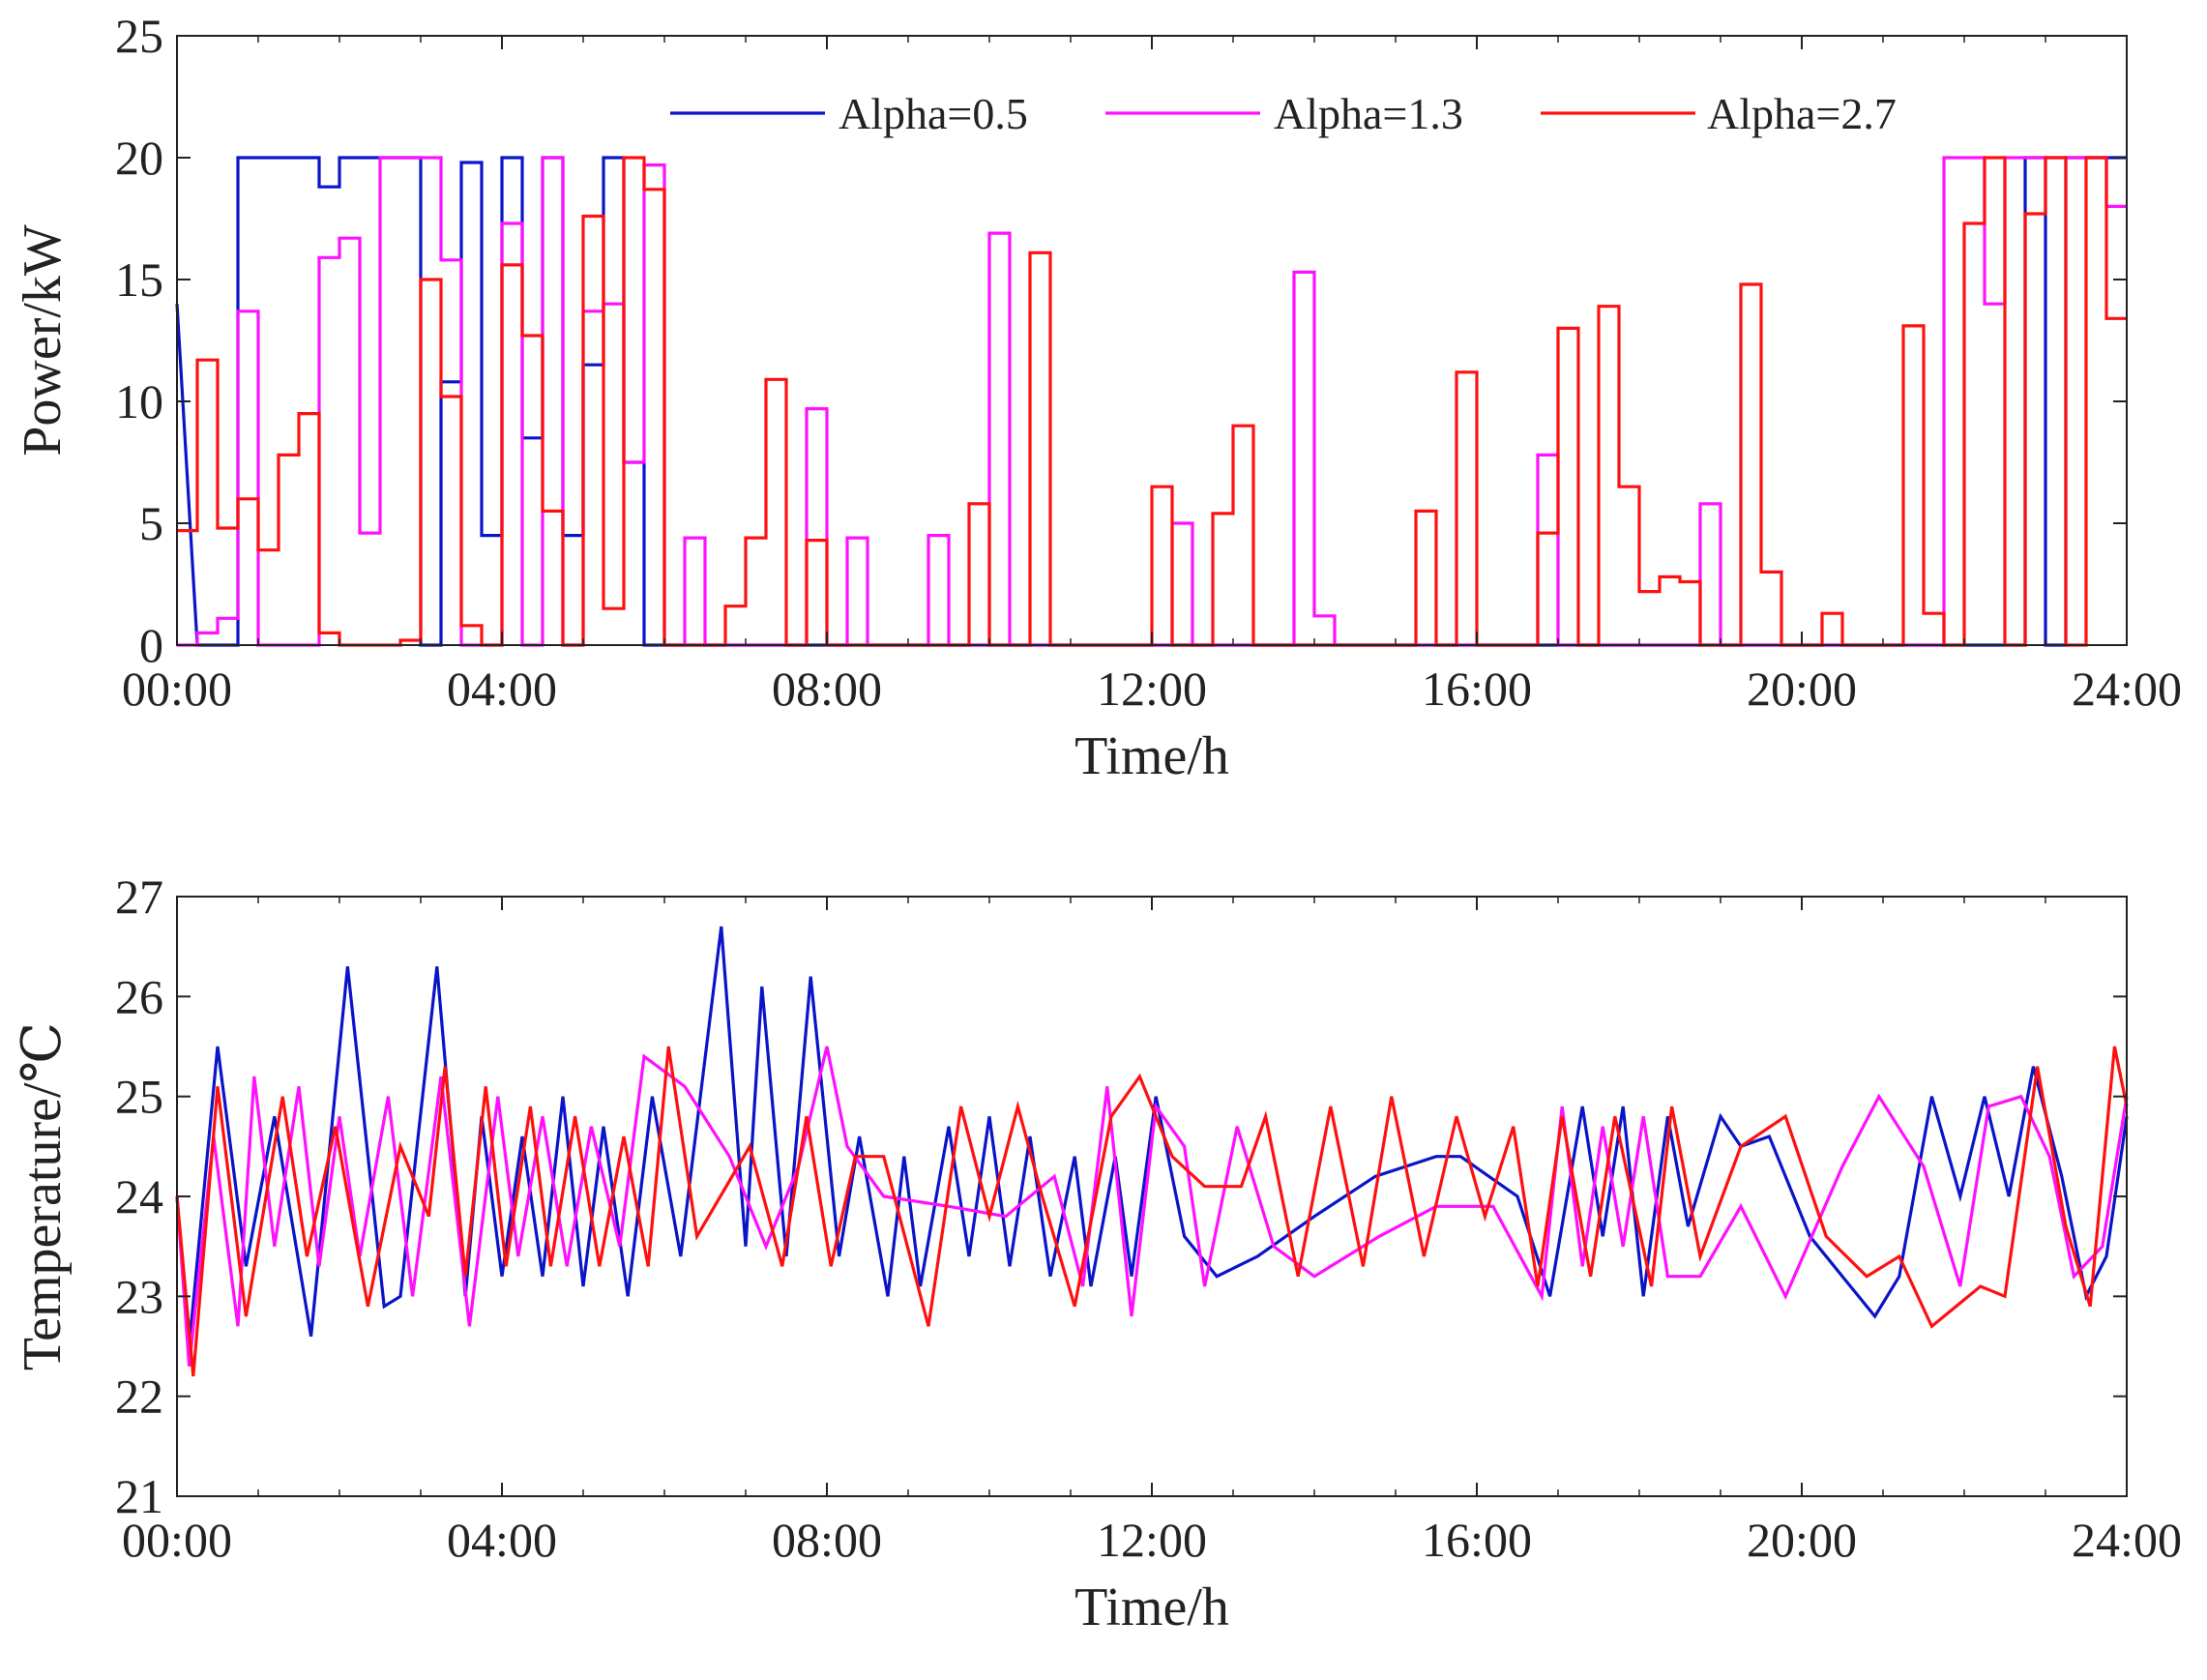  Describe the element at coordinates (1802, 1540) in the screenshot. I see `temperature-x-tick-label: 20:00` at that location.